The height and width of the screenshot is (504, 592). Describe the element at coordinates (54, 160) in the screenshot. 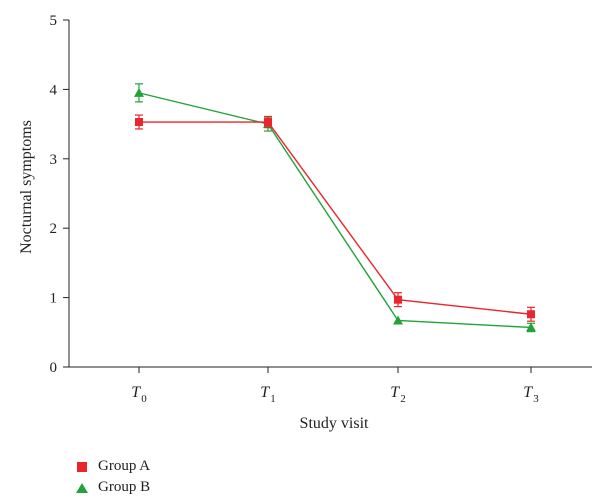

I see `y-tick-label-3: 3` at that location.